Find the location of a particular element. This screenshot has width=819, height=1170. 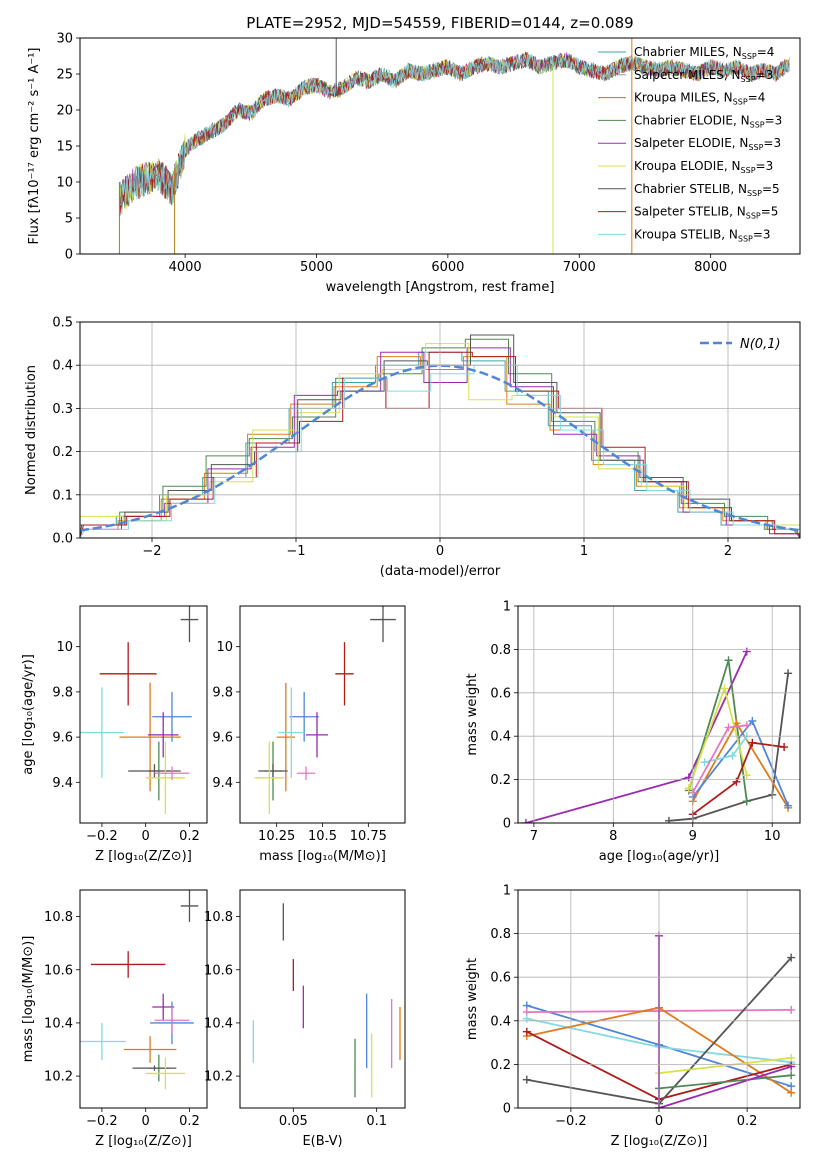

y-tick-label: 10 is located at coordinates (224, 647).